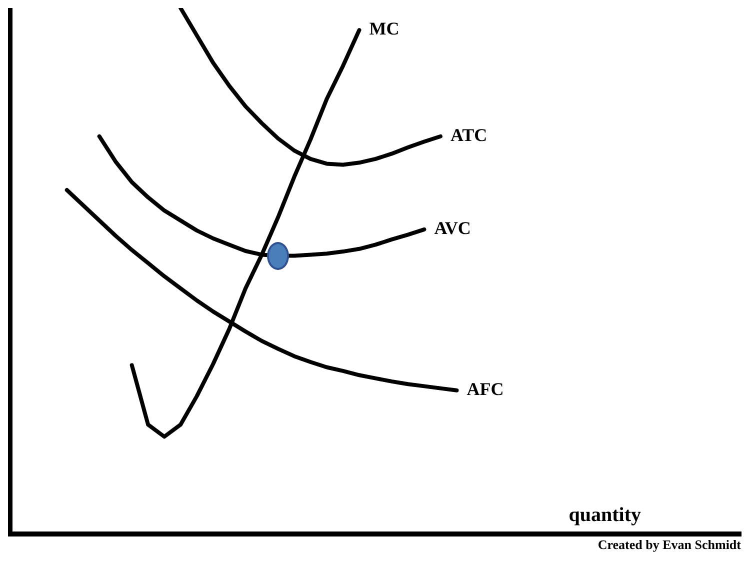  What do you see at coordinates (485, 389) in the screenshot?
I see `series-label: AFC` at bounding box center [485, 389].